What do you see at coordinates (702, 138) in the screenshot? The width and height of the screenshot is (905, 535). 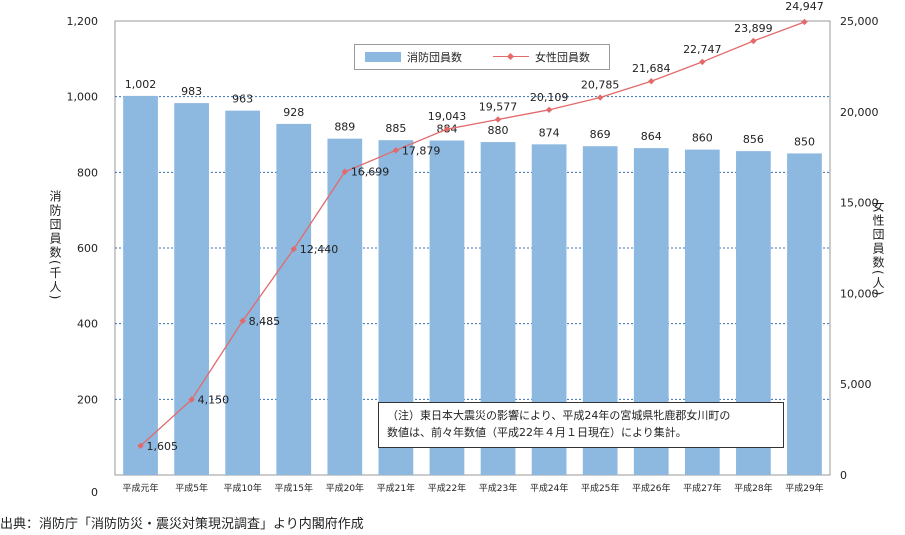 I see `bar-value-label: 860` at bounding box center [702, 138].